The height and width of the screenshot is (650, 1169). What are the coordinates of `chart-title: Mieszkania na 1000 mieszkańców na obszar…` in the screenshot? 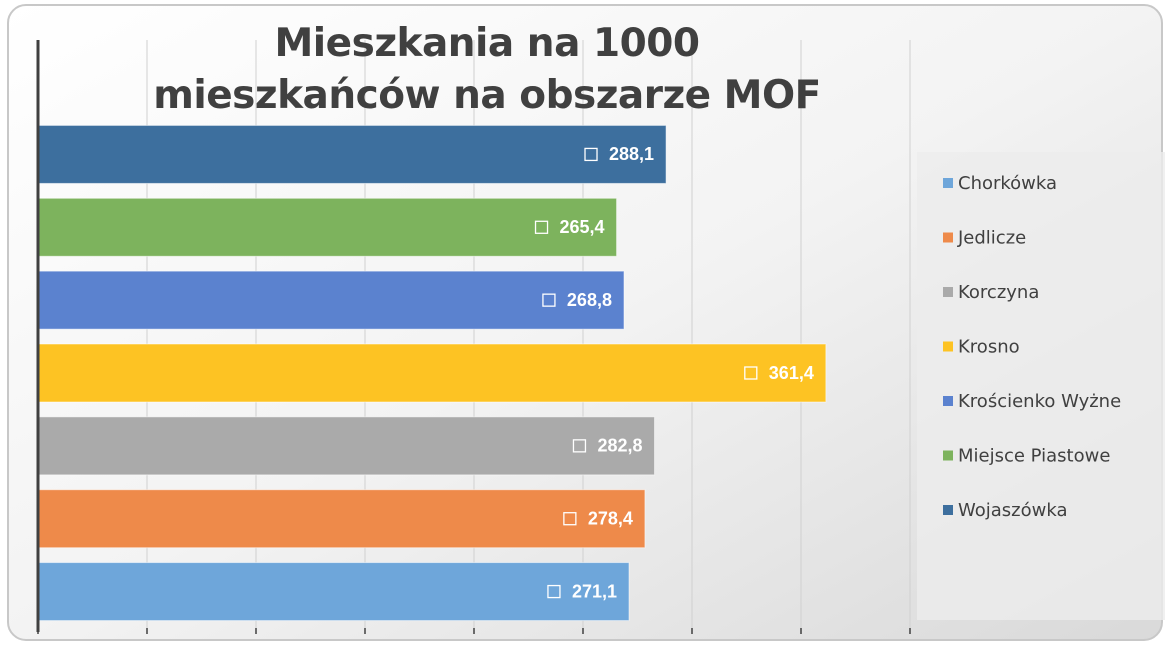 It's located at (487, 69).